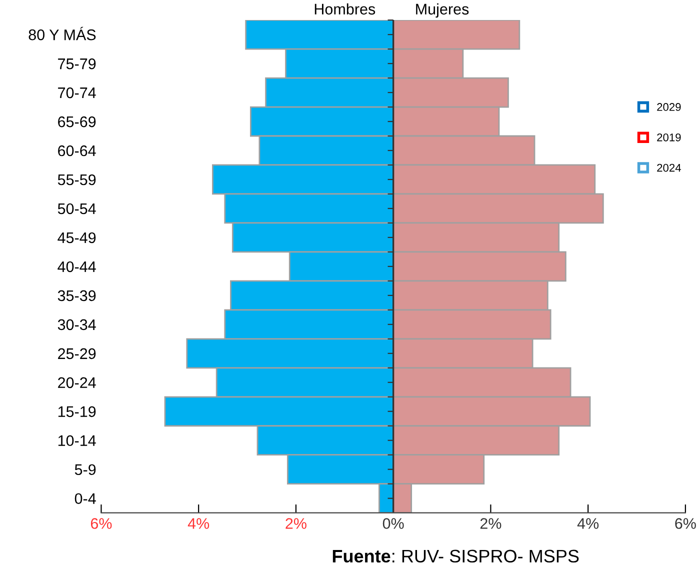 Image resolution: width=698 pixels, height=573 pixels. Describe the element at coordinates (77, 92) in the screenshot. I see `y-tick-label: 70-74` at that location.